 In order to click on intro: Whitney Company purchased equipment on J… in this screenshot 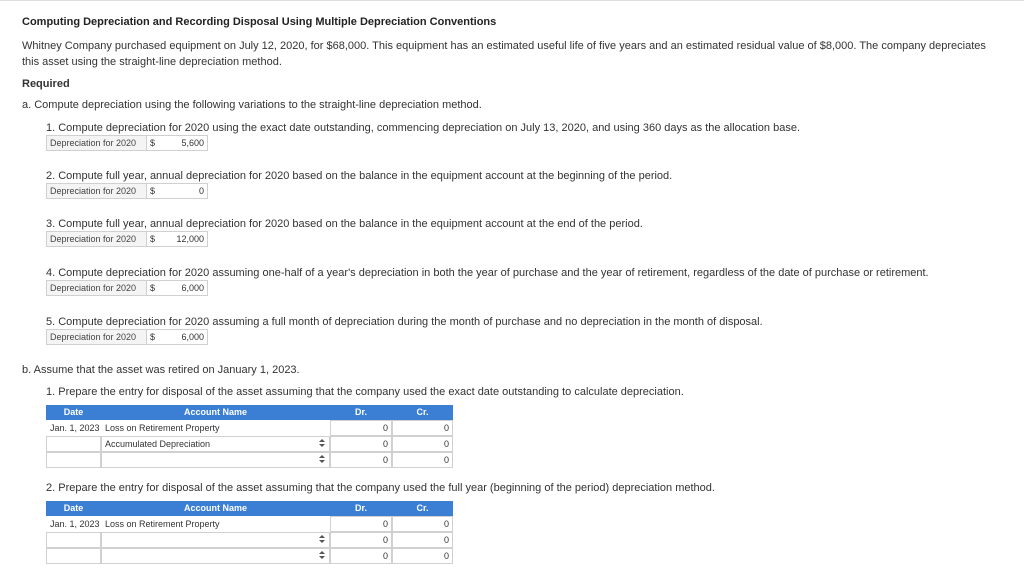, I will do `click(504, 54)`.